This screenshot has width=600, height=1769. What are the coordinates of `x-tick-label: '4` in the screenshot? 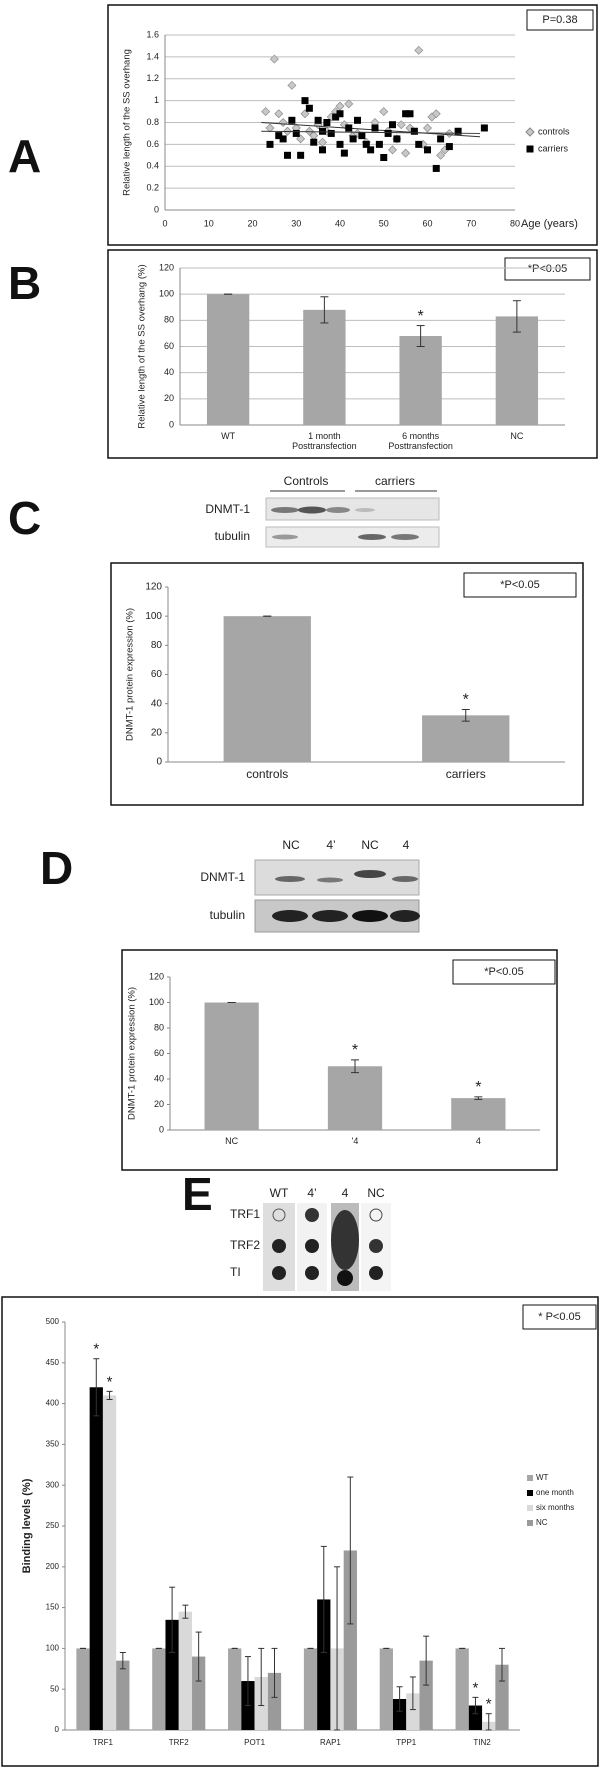 It's located at (355, 1141).